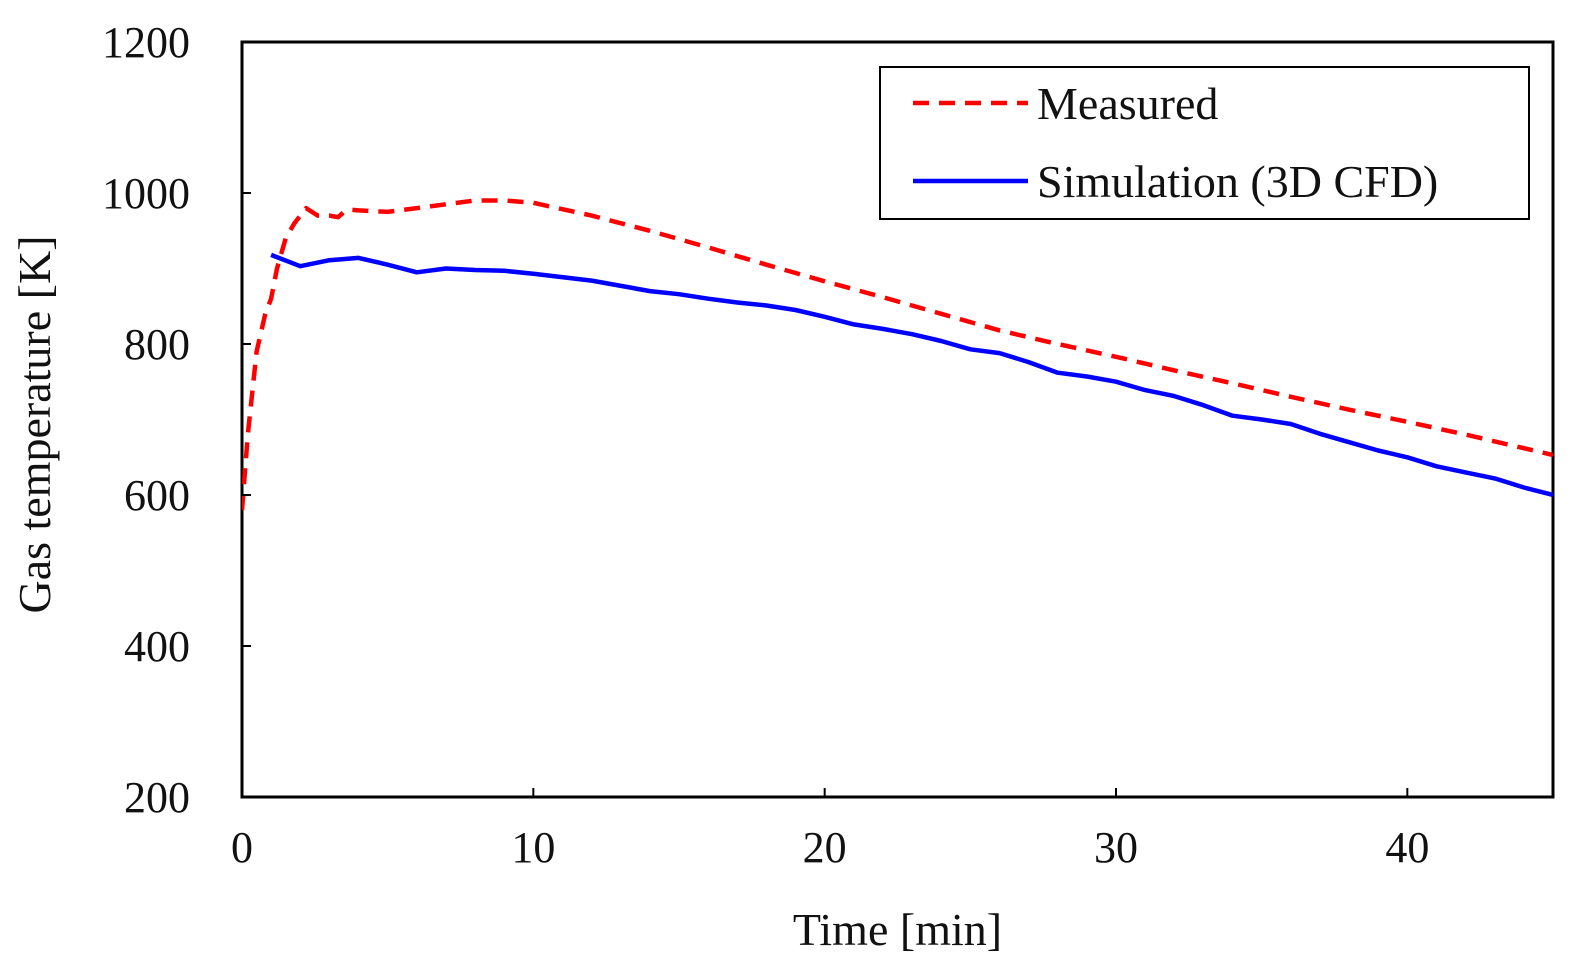 The image size is (1581, 978). Describe the element at coordinates (1116, 847) in the screenshot. I see `x-tick-label: 30` at that location.